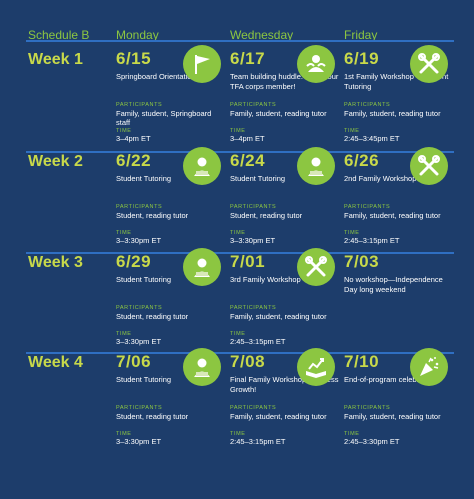 The height and width of the screenshot is (499, 474). I want to click on date: 6/17, so click(247, 59).